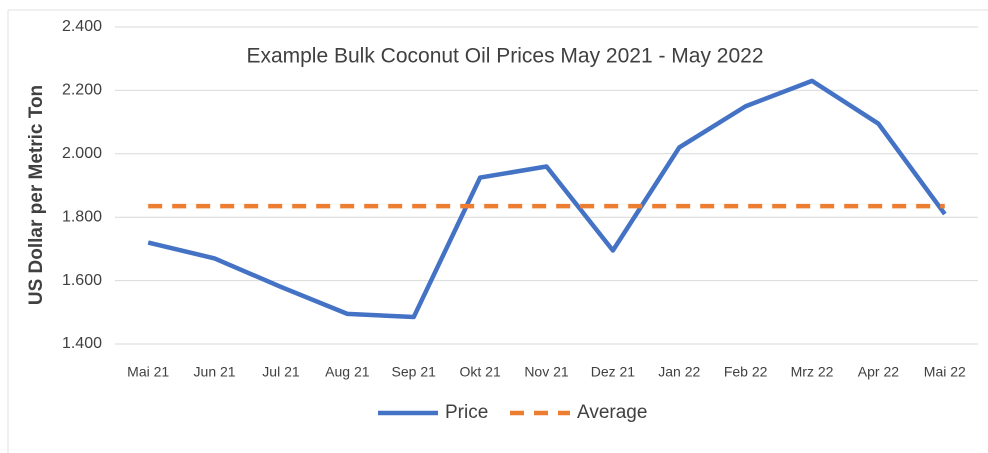 The image size is (988, 453). What do you see at coordinates (82, 90) in the screenshot?
I see `y-tick-label: 2.200` at bounding box center [82, 90].